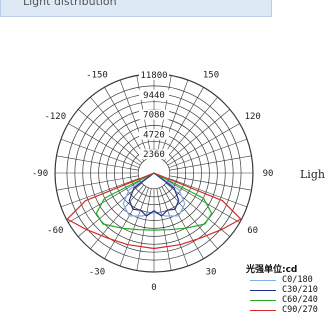  I want to click on legend-item: C90/270, so click(292, 310).